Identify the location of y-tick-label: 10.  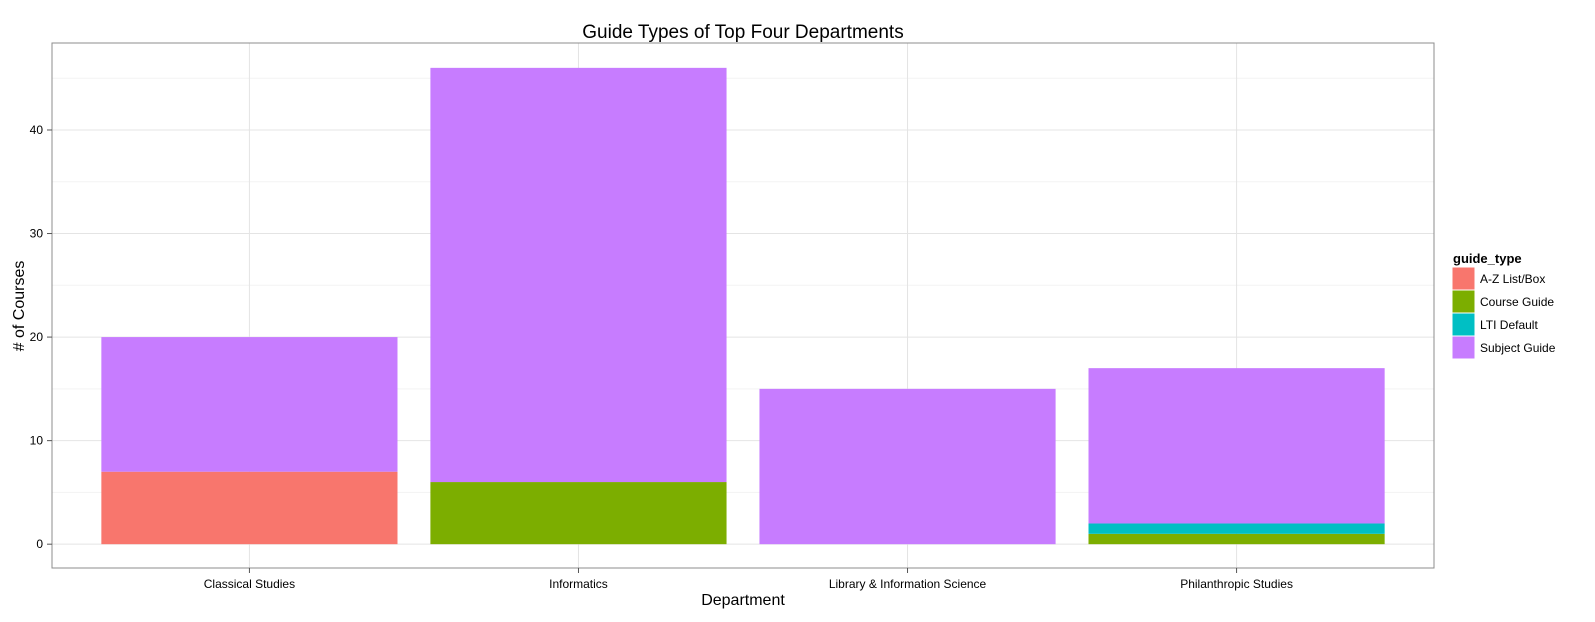
(37, 441).